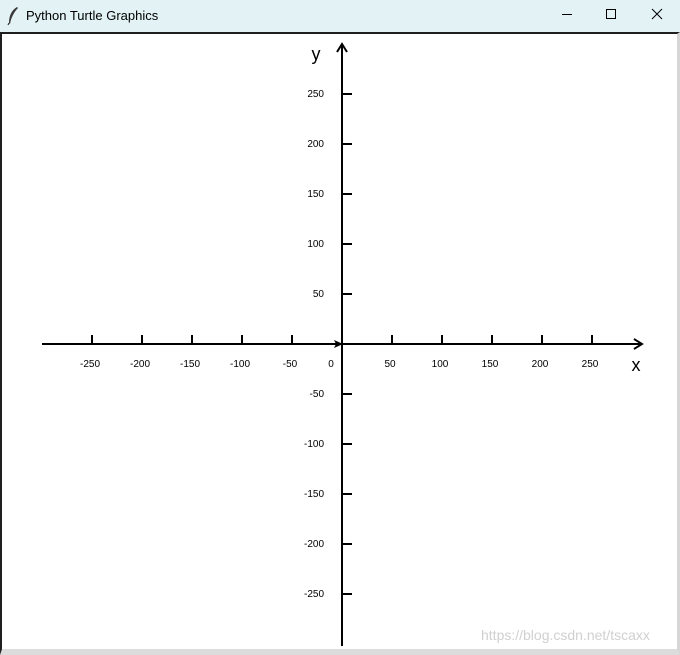 The image size is (680, 655). Describe the element at coordinates (331, 364) in the screenshot. I see `origin-label: 0` at that location.